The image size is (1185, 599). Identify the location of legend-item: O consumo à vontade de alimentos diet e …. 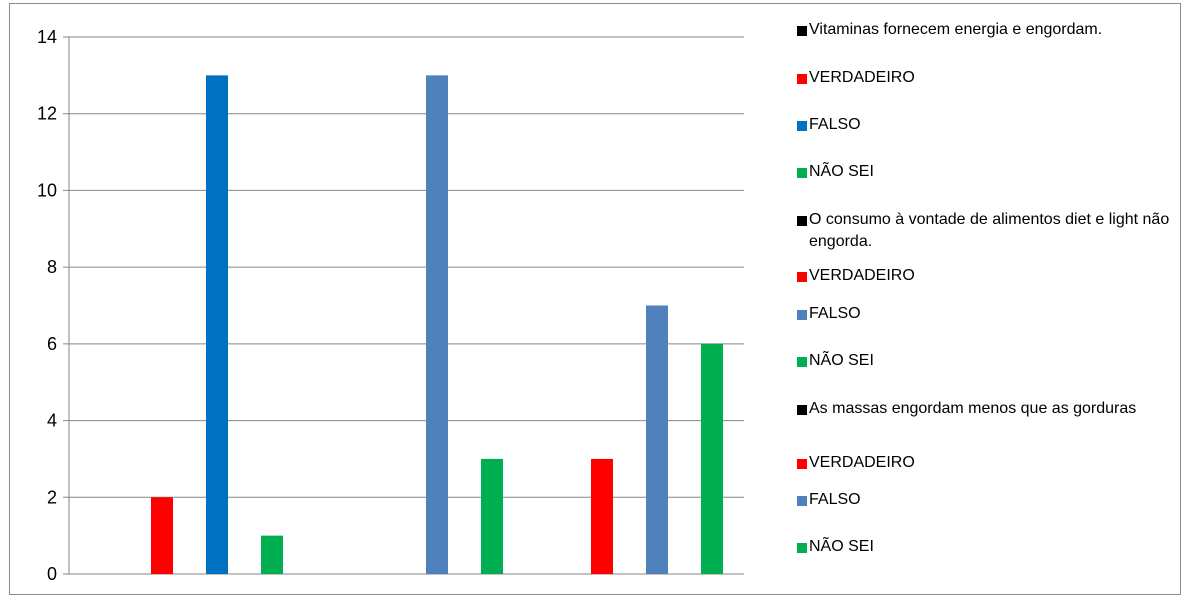
(990, 231).